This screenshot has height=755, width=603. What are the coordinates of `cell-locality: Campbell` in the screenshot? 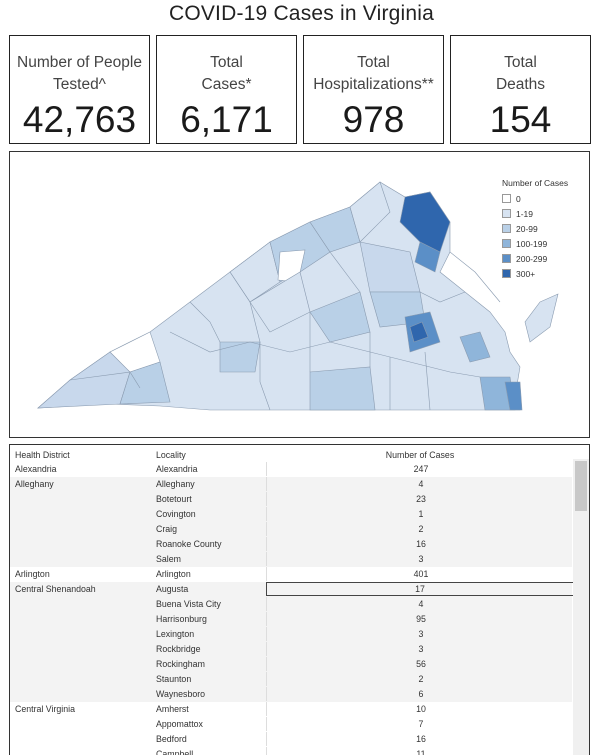 It's located at (175, 752).